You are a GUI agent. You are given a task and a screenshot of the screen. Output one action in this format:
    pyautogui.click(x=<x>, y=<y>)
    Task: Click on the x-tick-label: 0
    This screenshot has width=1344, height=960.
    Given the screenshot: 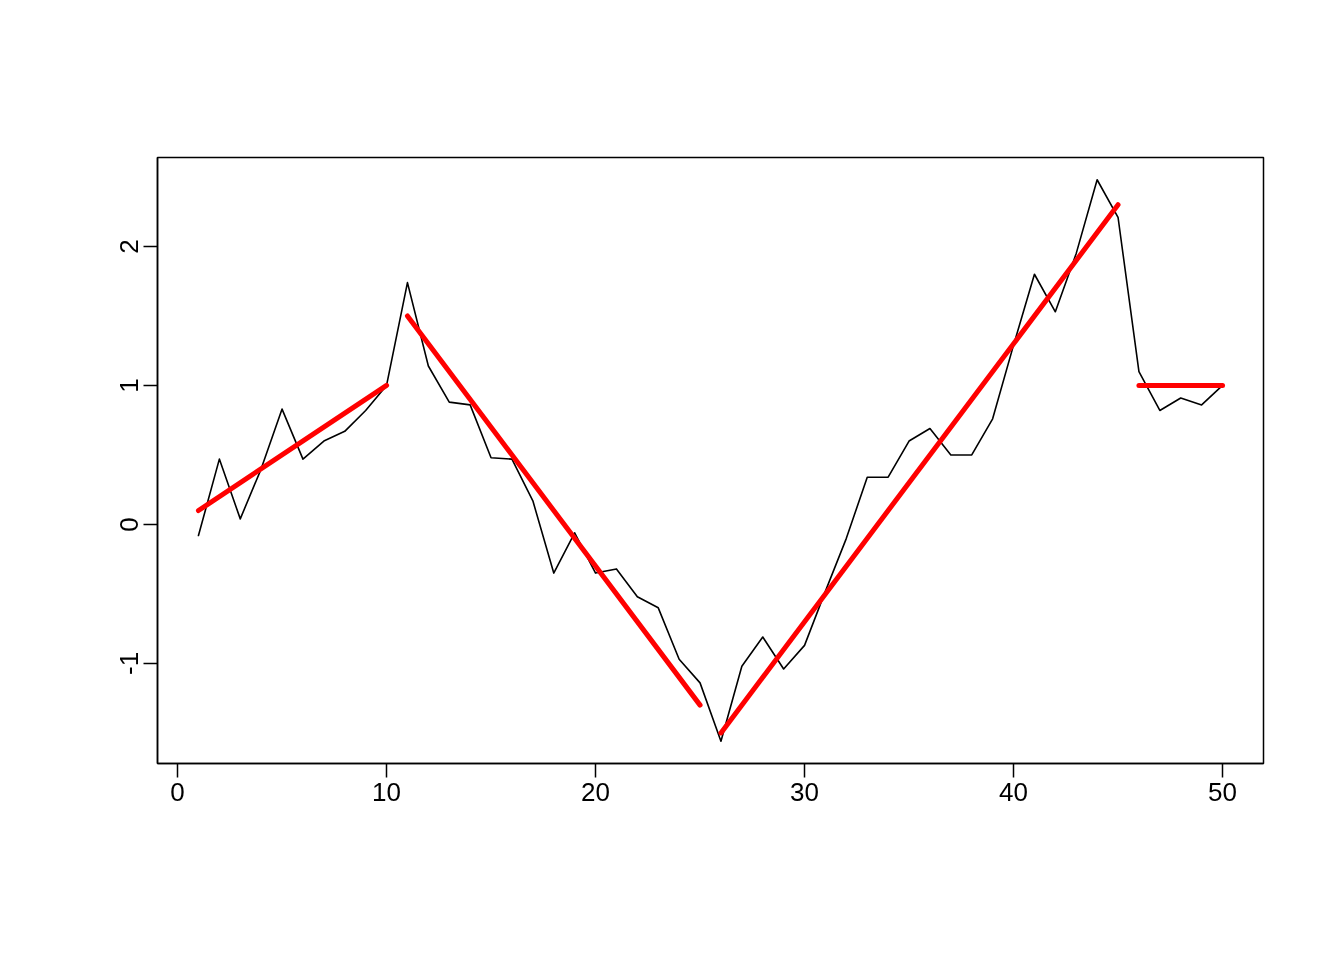 What is the action you would take?
    pyautogui.click(x=177, y=791)
    